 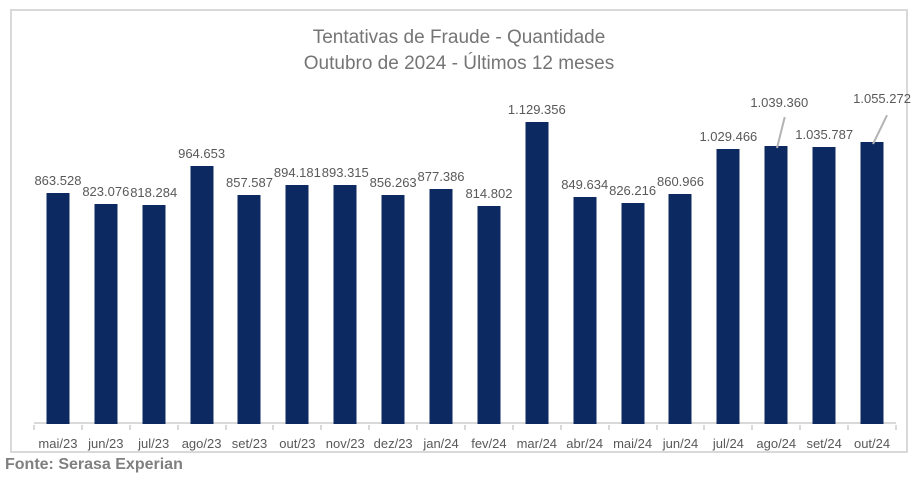 What do you see at coordinates (393, 182) in the screenshot?
I see `bar-value-label: 856.263` at bounding box center [393, 182].